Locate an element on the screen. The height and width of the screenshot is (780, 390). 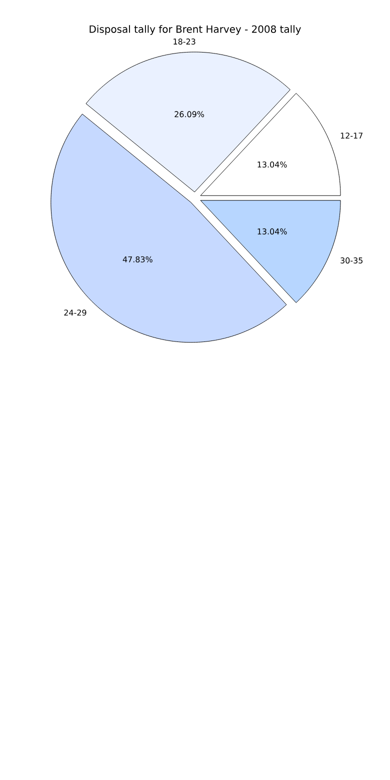
chart-title: Disposal tally for Brent Harvey - 2008 tally is located at coordinates (195, 30).